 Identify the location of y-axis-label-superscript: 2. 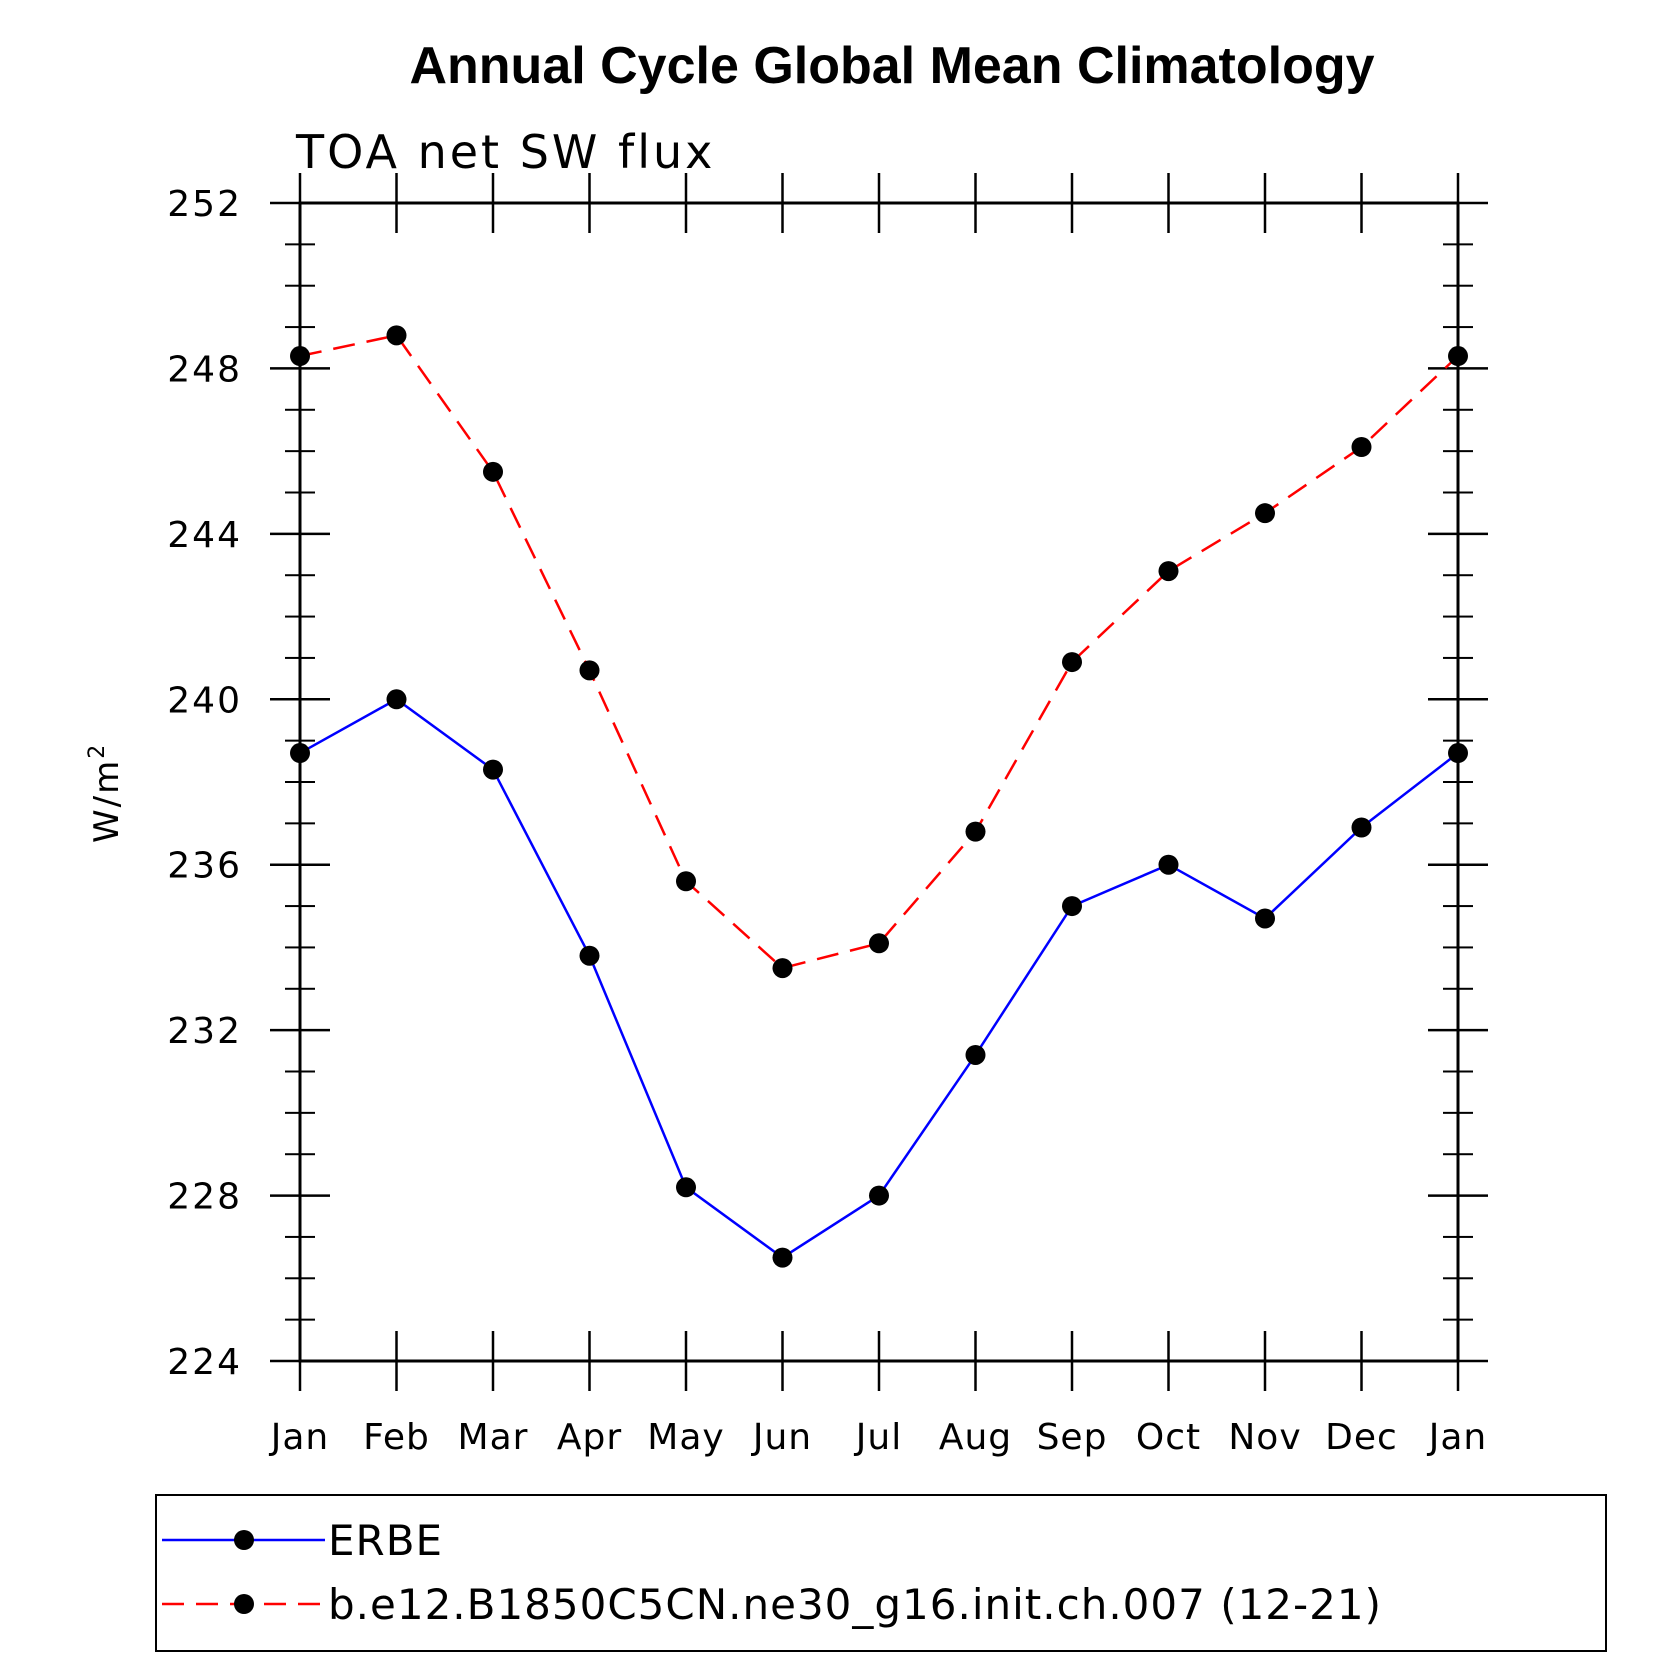
(97, 751).